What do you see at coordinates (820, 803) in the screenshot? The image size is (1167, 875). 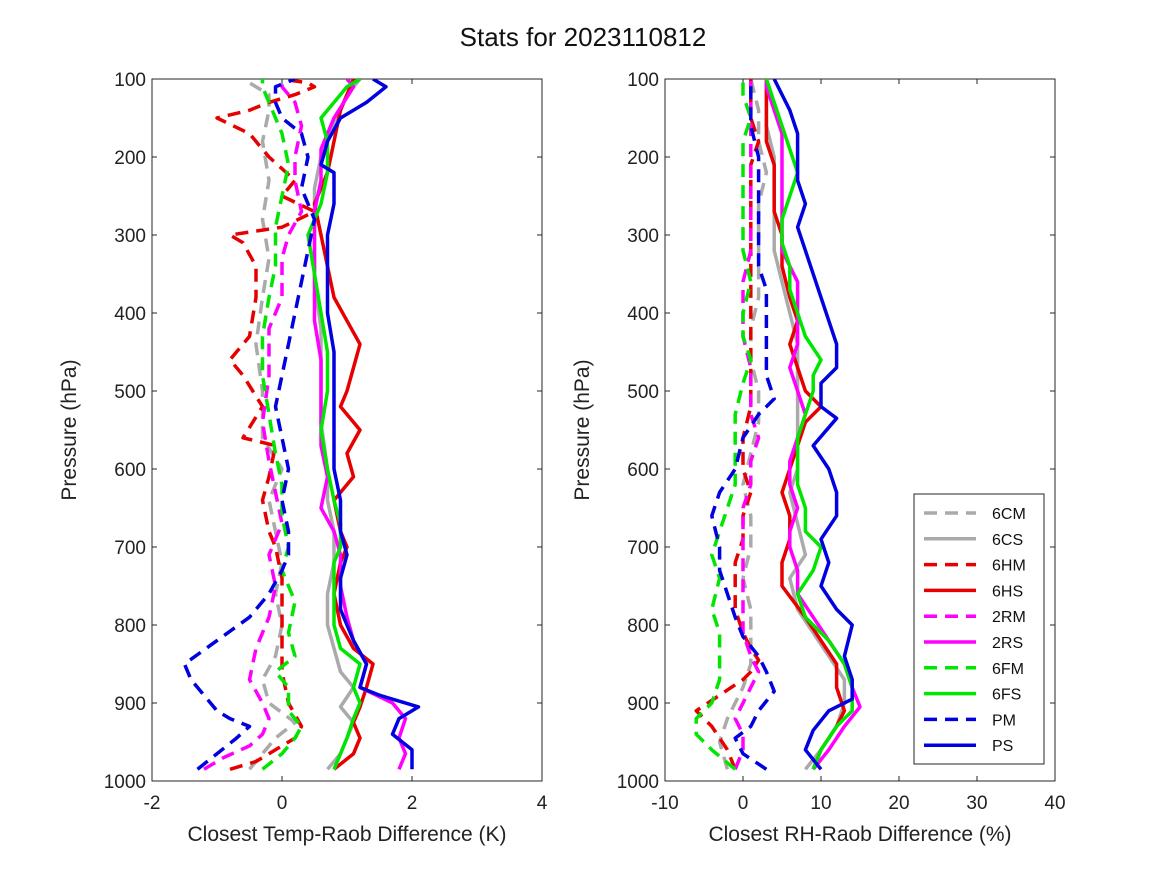 I see `x-tick-label: 10` at bounding box center [820, 803].